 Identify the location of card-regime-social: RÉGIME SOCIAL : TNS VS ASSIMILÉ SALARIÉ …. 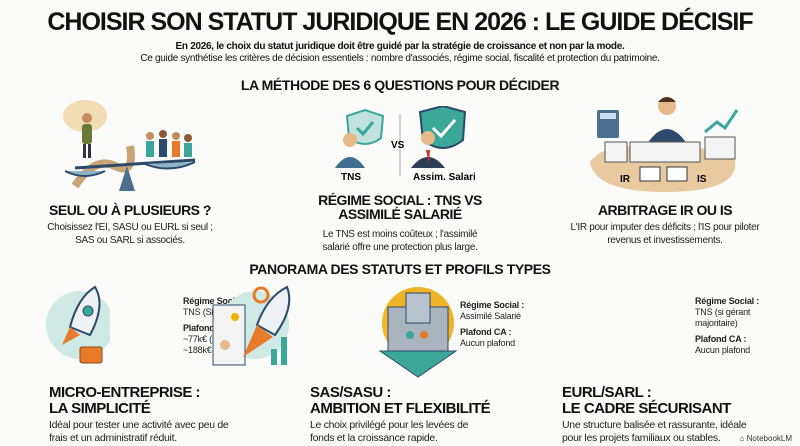
(400, 223).